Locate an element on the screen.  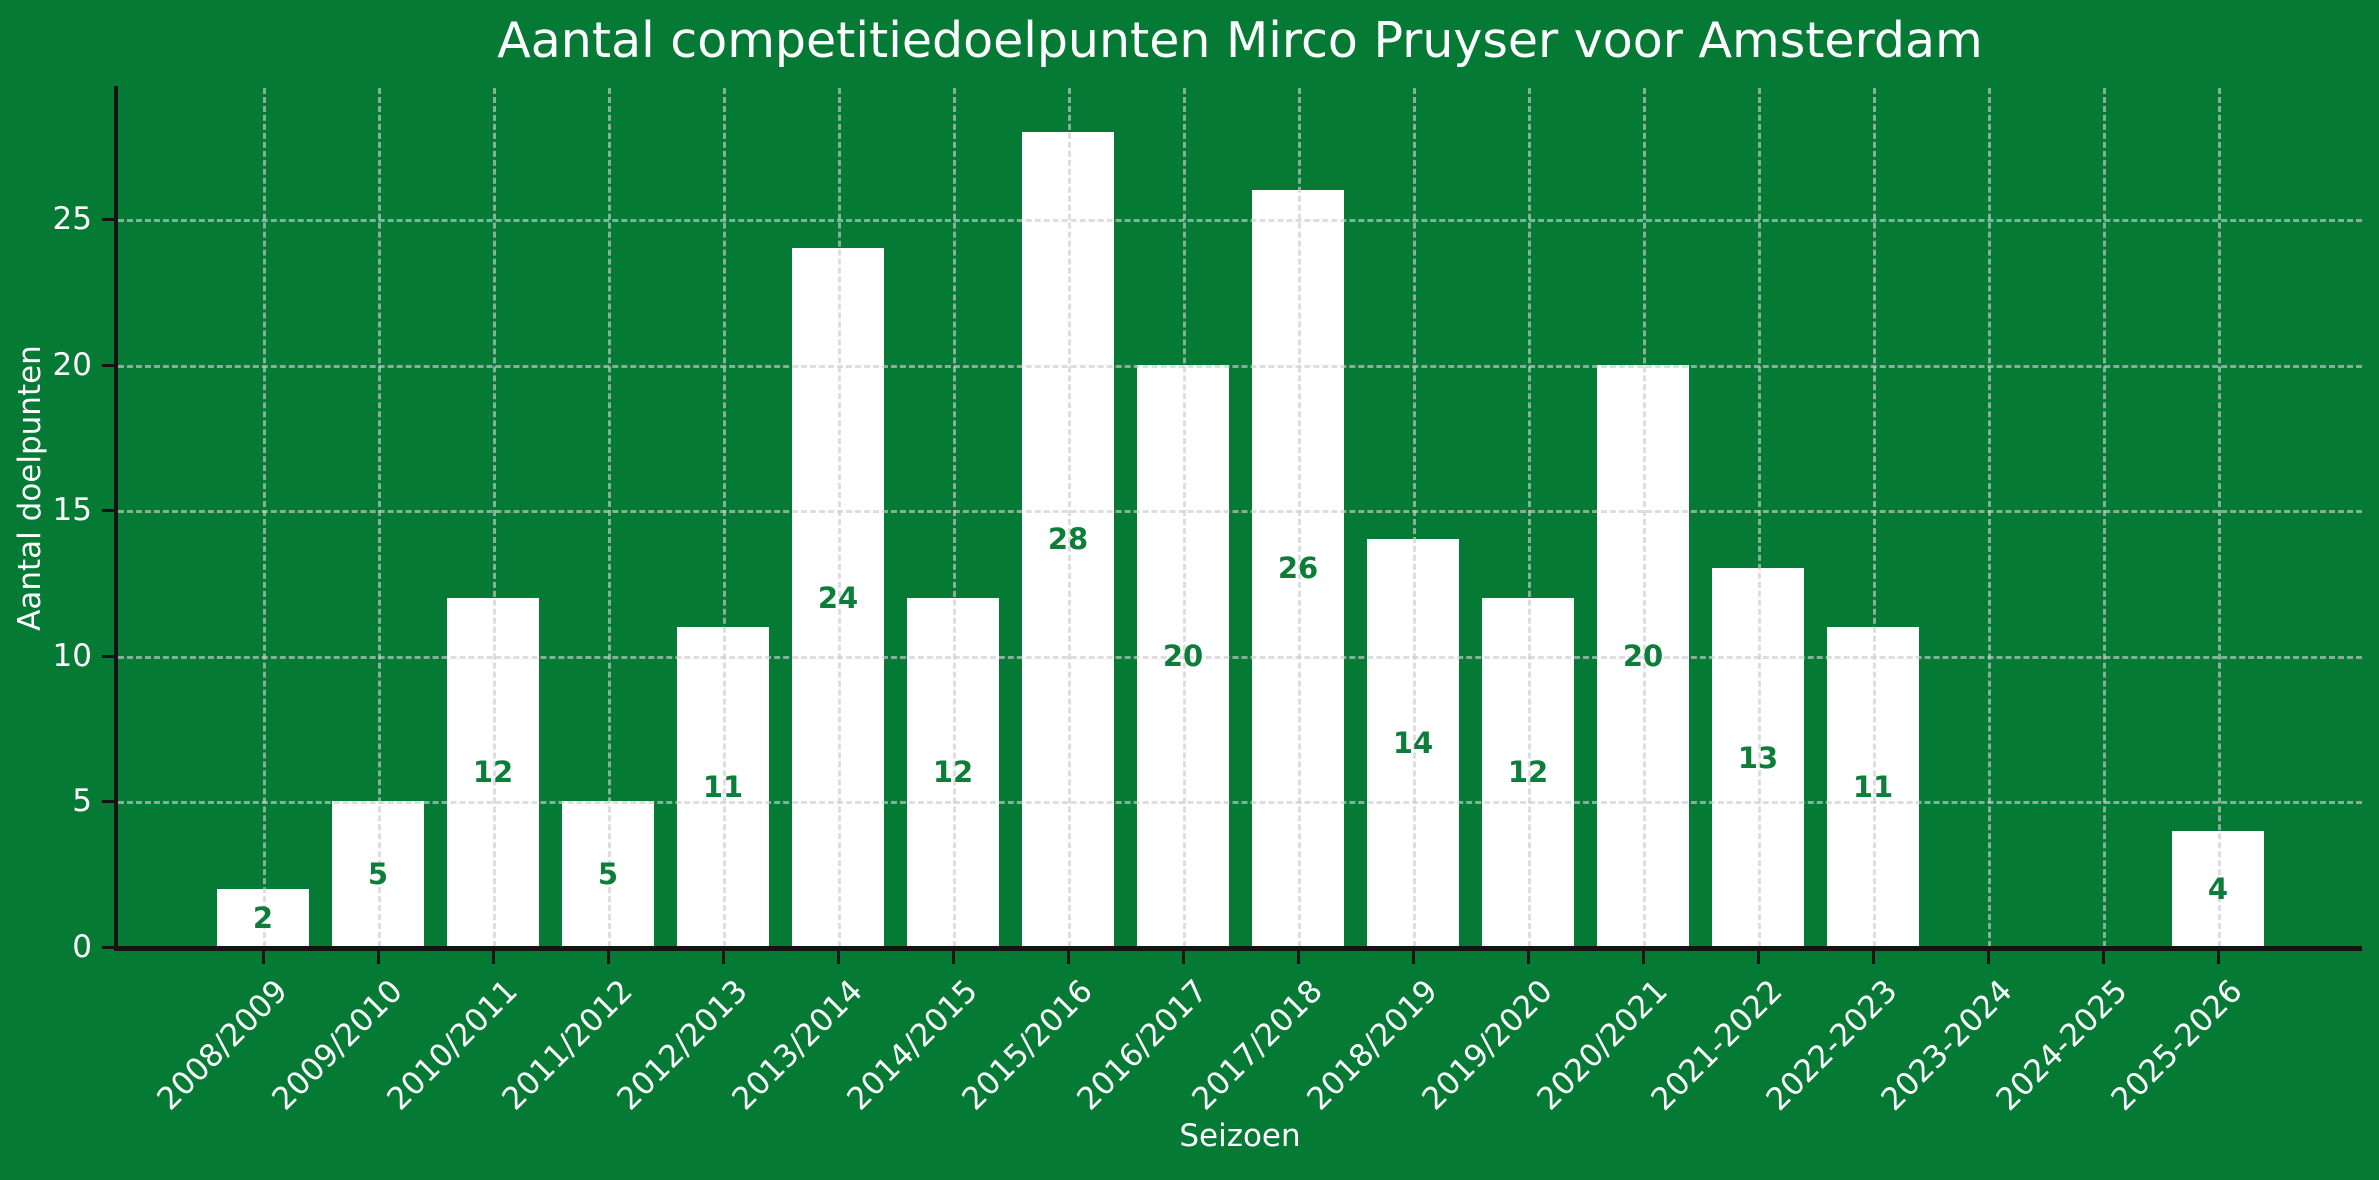
y-tick-label: 0 is located at coordinates (82, 947).